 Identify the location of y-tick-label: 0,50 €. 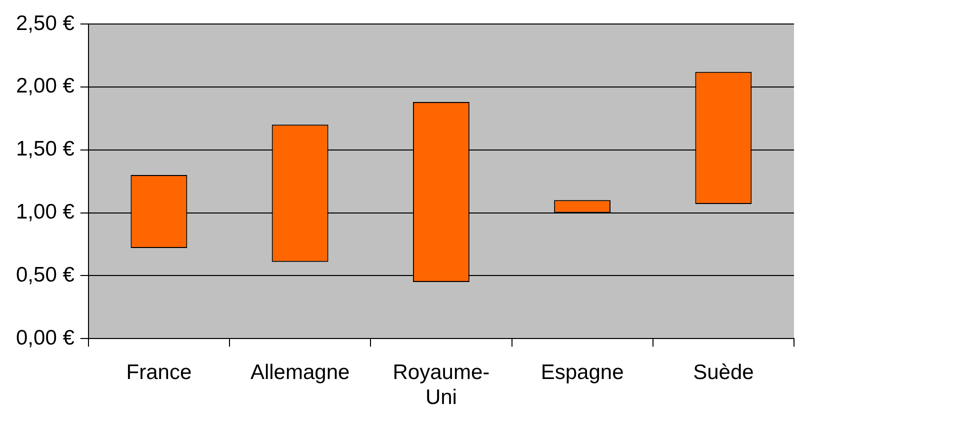
(45, 274).